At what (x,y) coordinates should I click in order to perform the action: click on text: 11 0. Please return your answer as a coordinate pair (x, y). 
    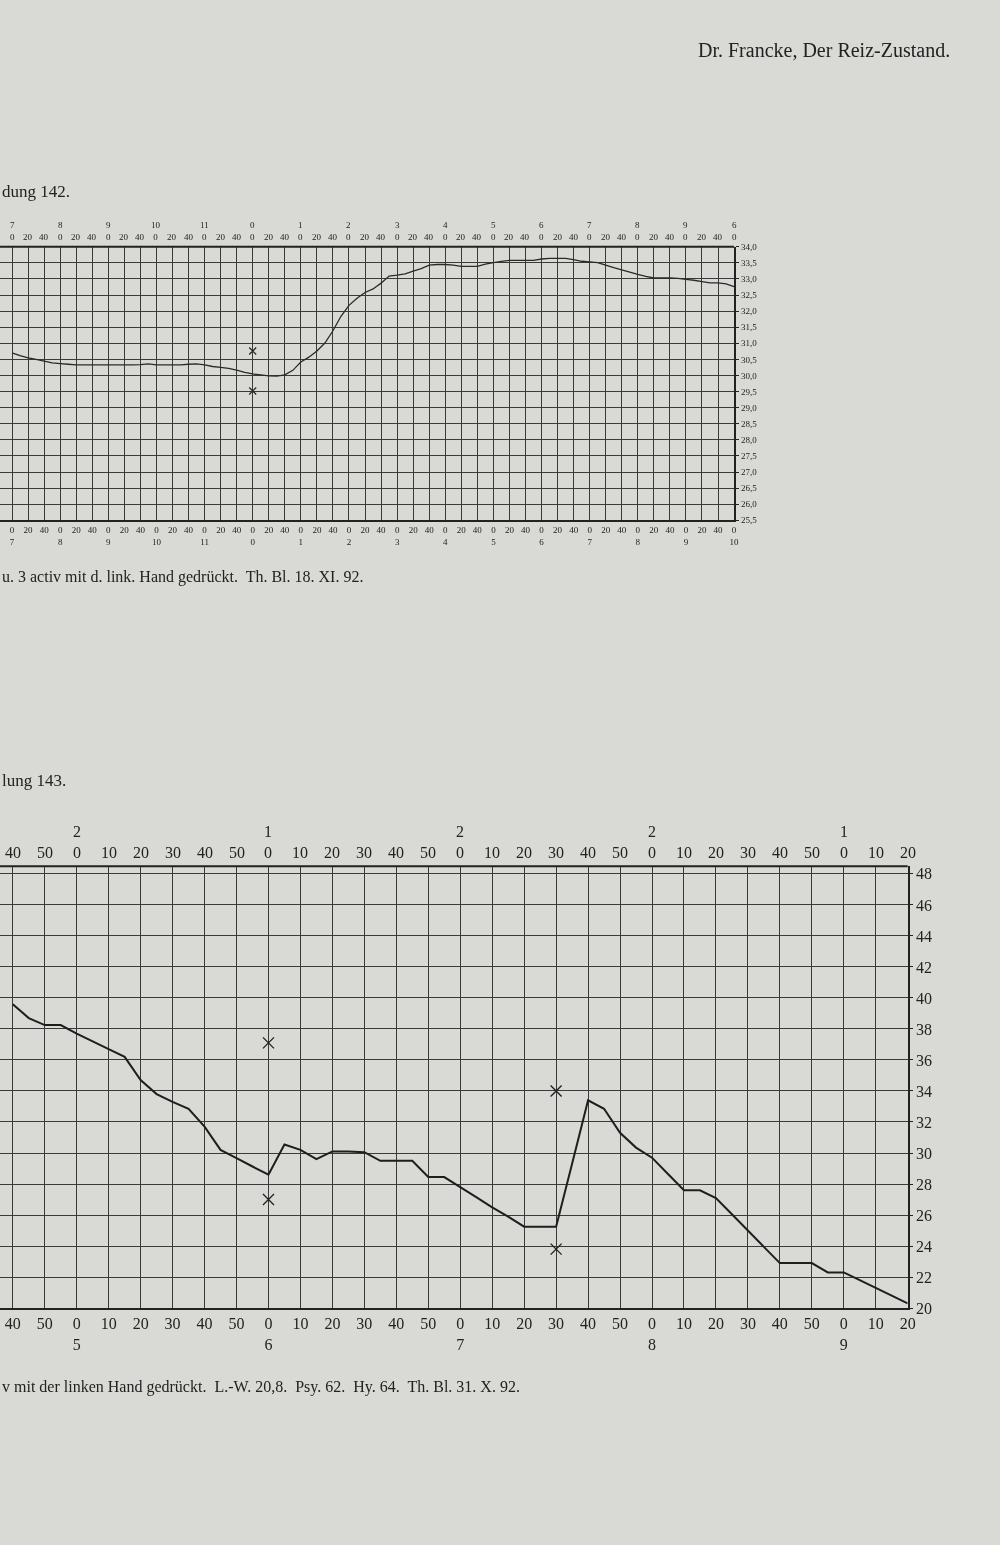
    Looking at the image, I should click on (204, 231).